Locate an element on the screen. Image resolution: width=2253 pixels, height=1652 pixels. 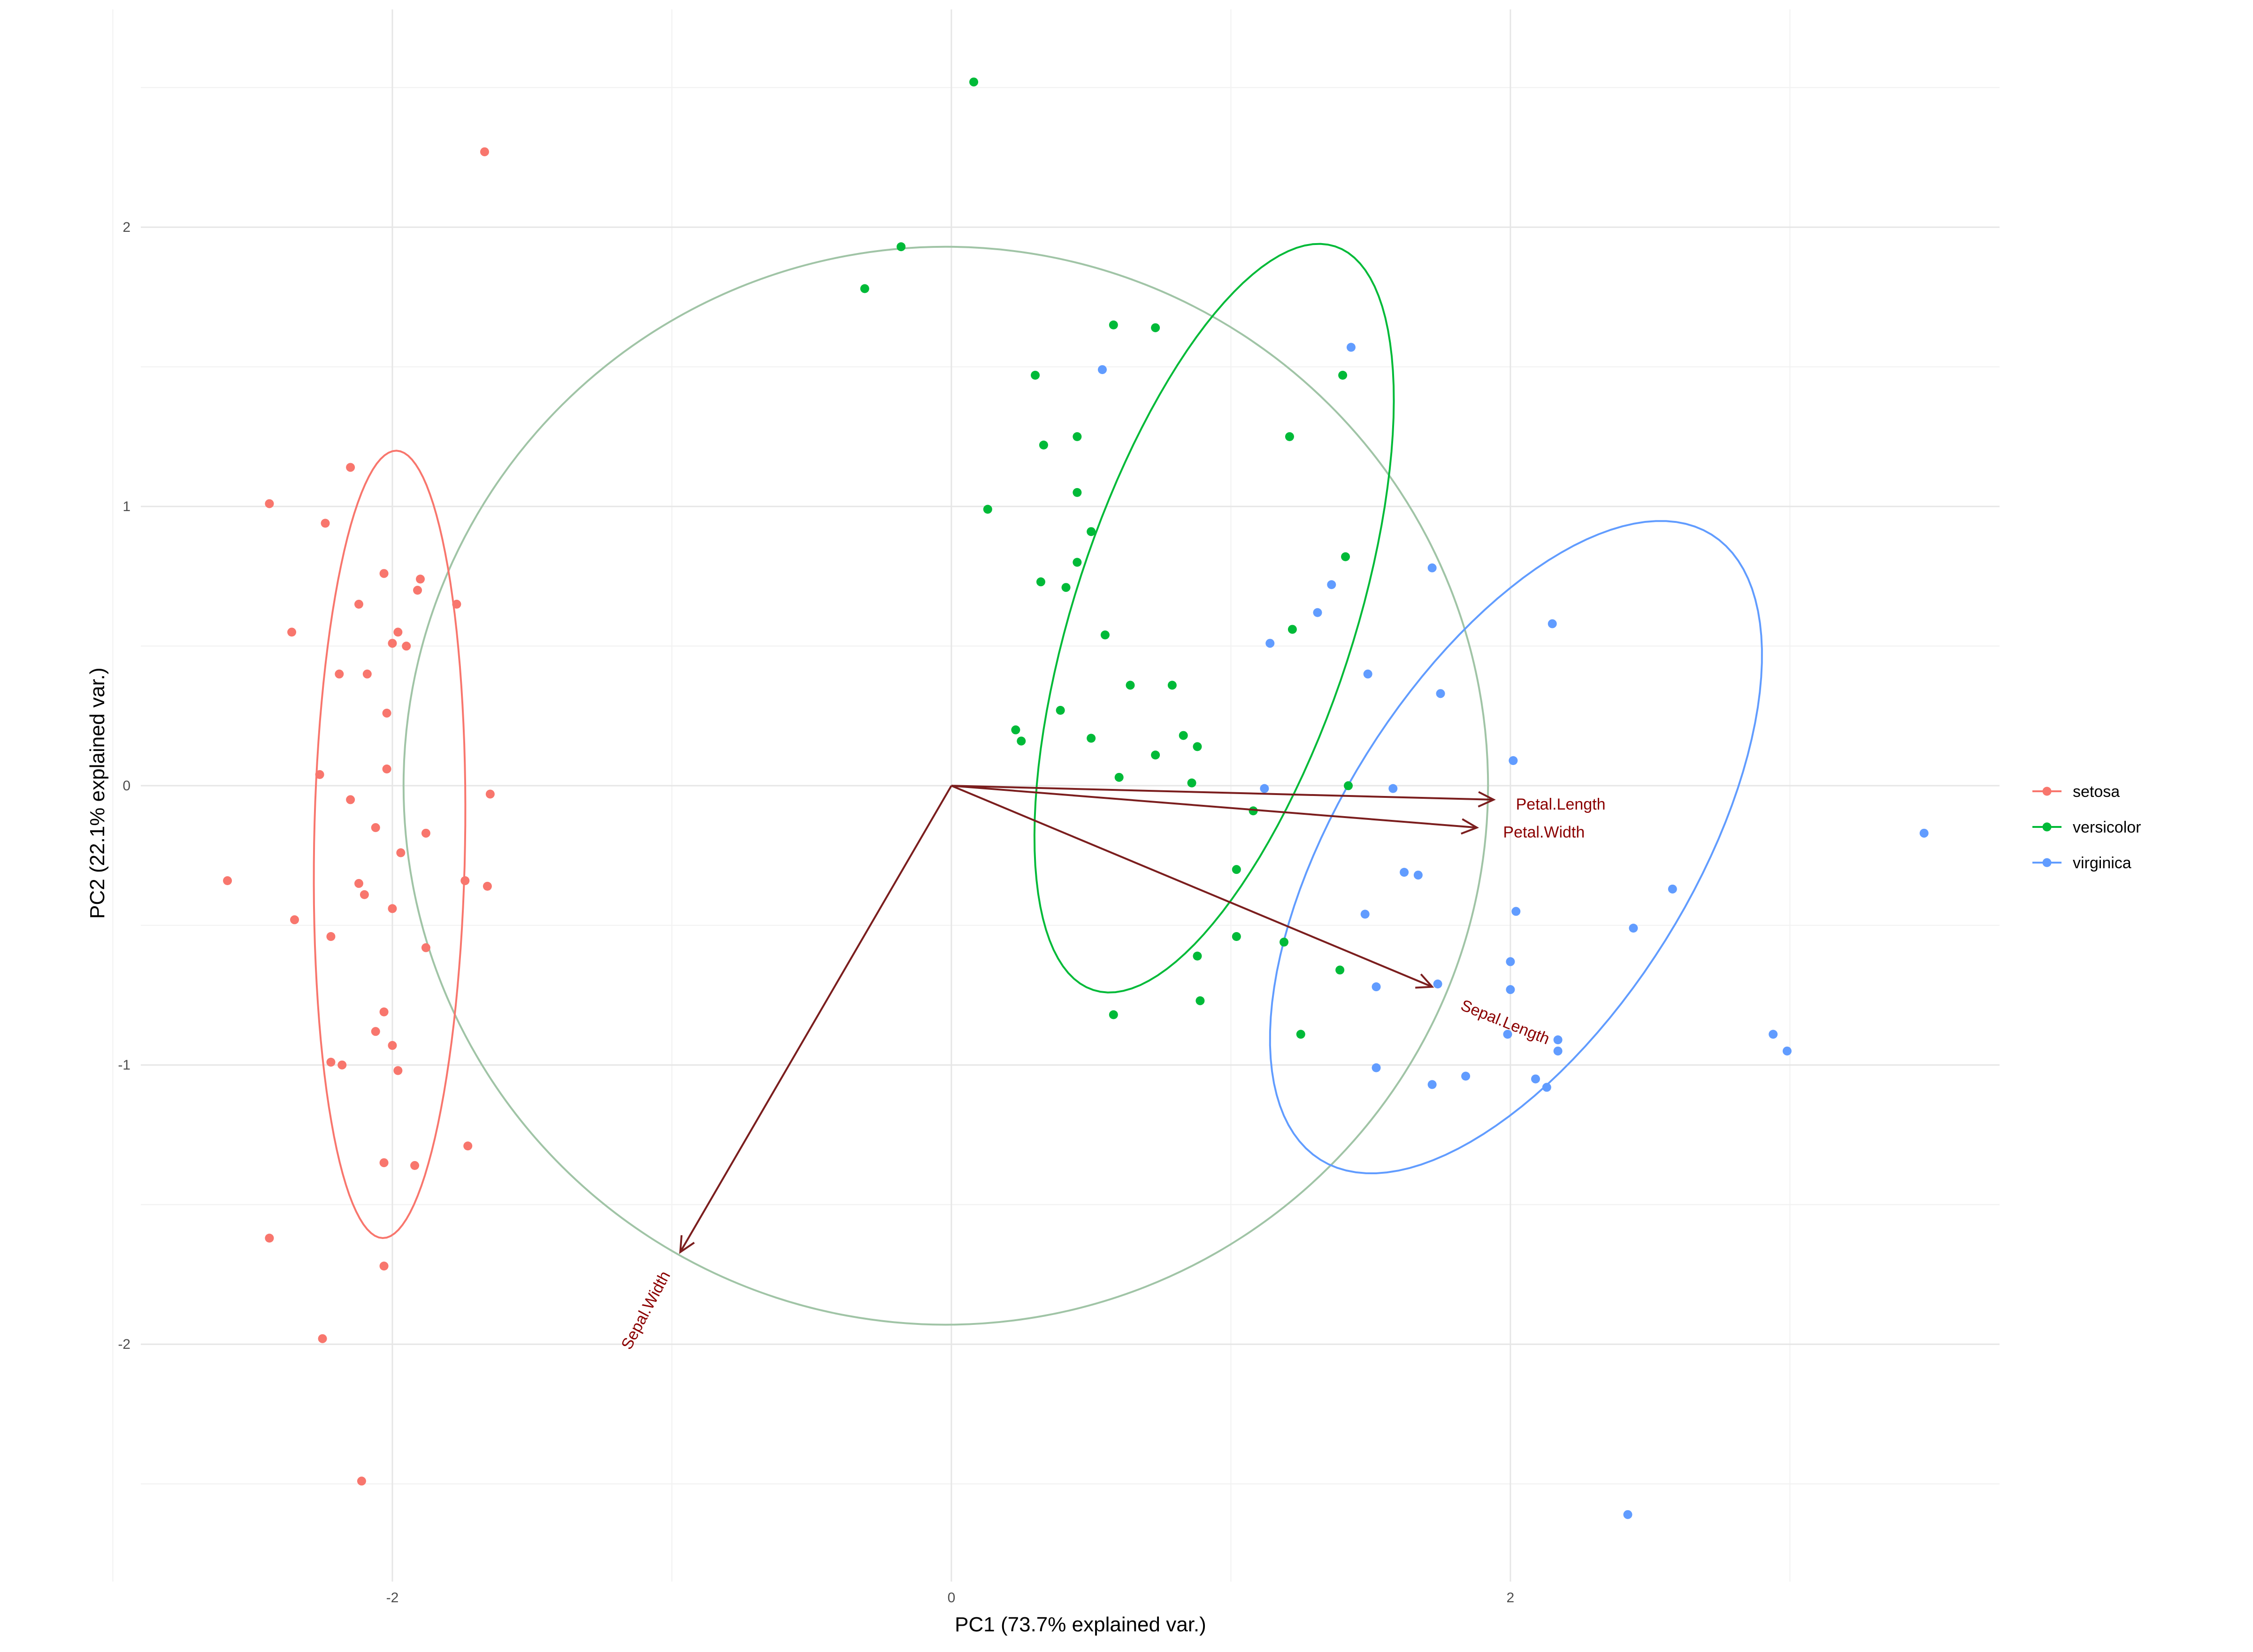
y-axis-title: PC2 (22.1% explained var.) is located at coordinates (97, 793).